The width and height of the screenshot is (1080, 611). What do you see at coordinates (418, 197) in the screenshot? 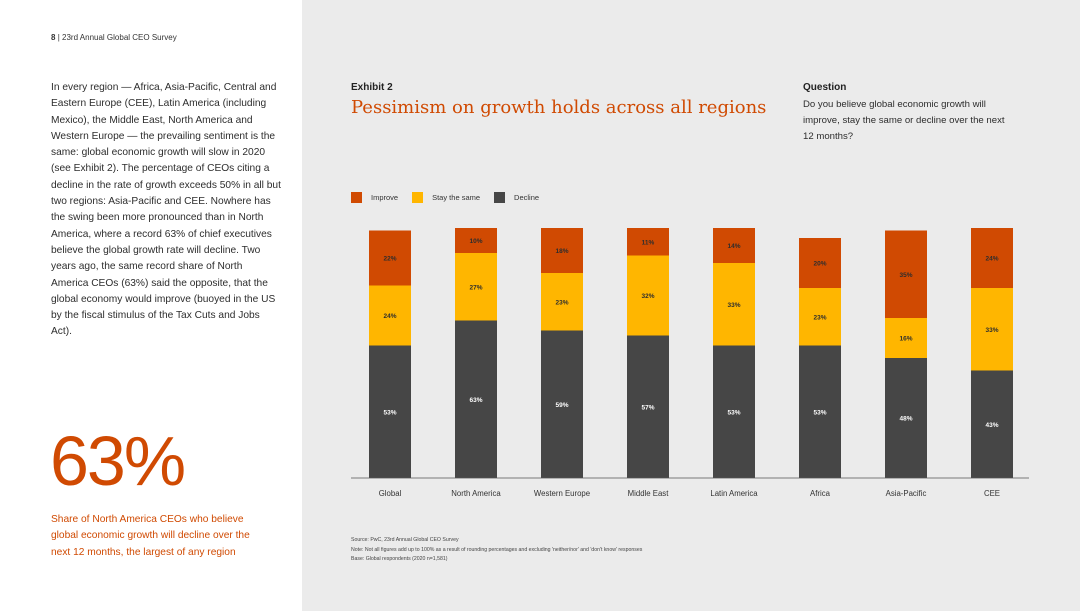
I see `legend-swatch-stay-same` at bounding box center [418, 197].